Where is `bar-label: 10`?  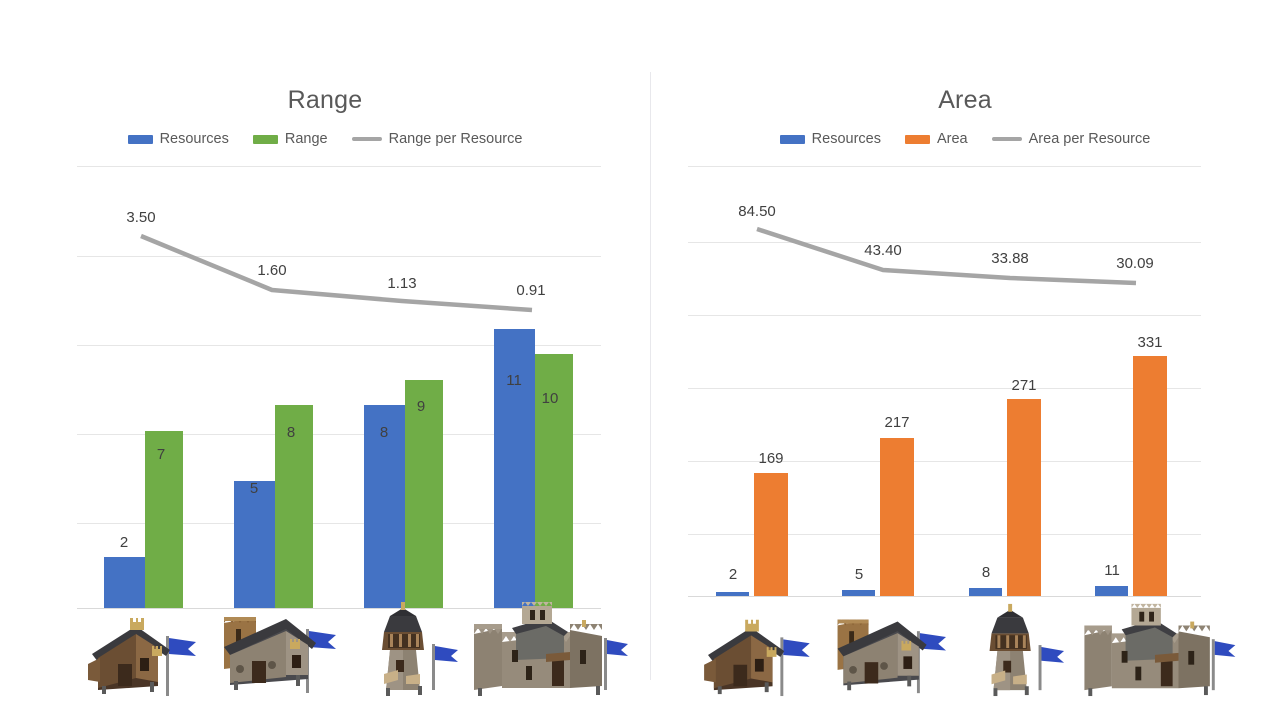
bar-label: 10 is located at coordinates (550, 398).